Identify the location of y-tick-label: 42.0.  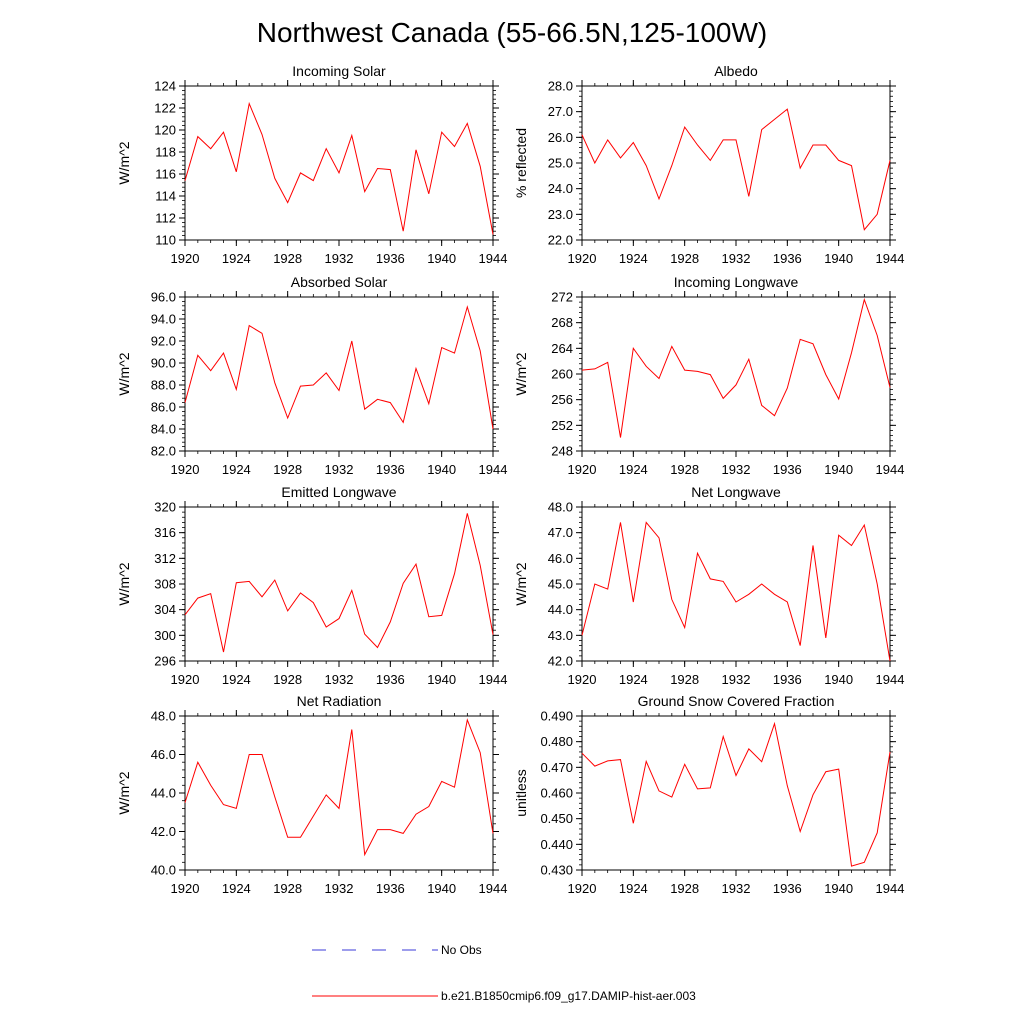
(560, 661).